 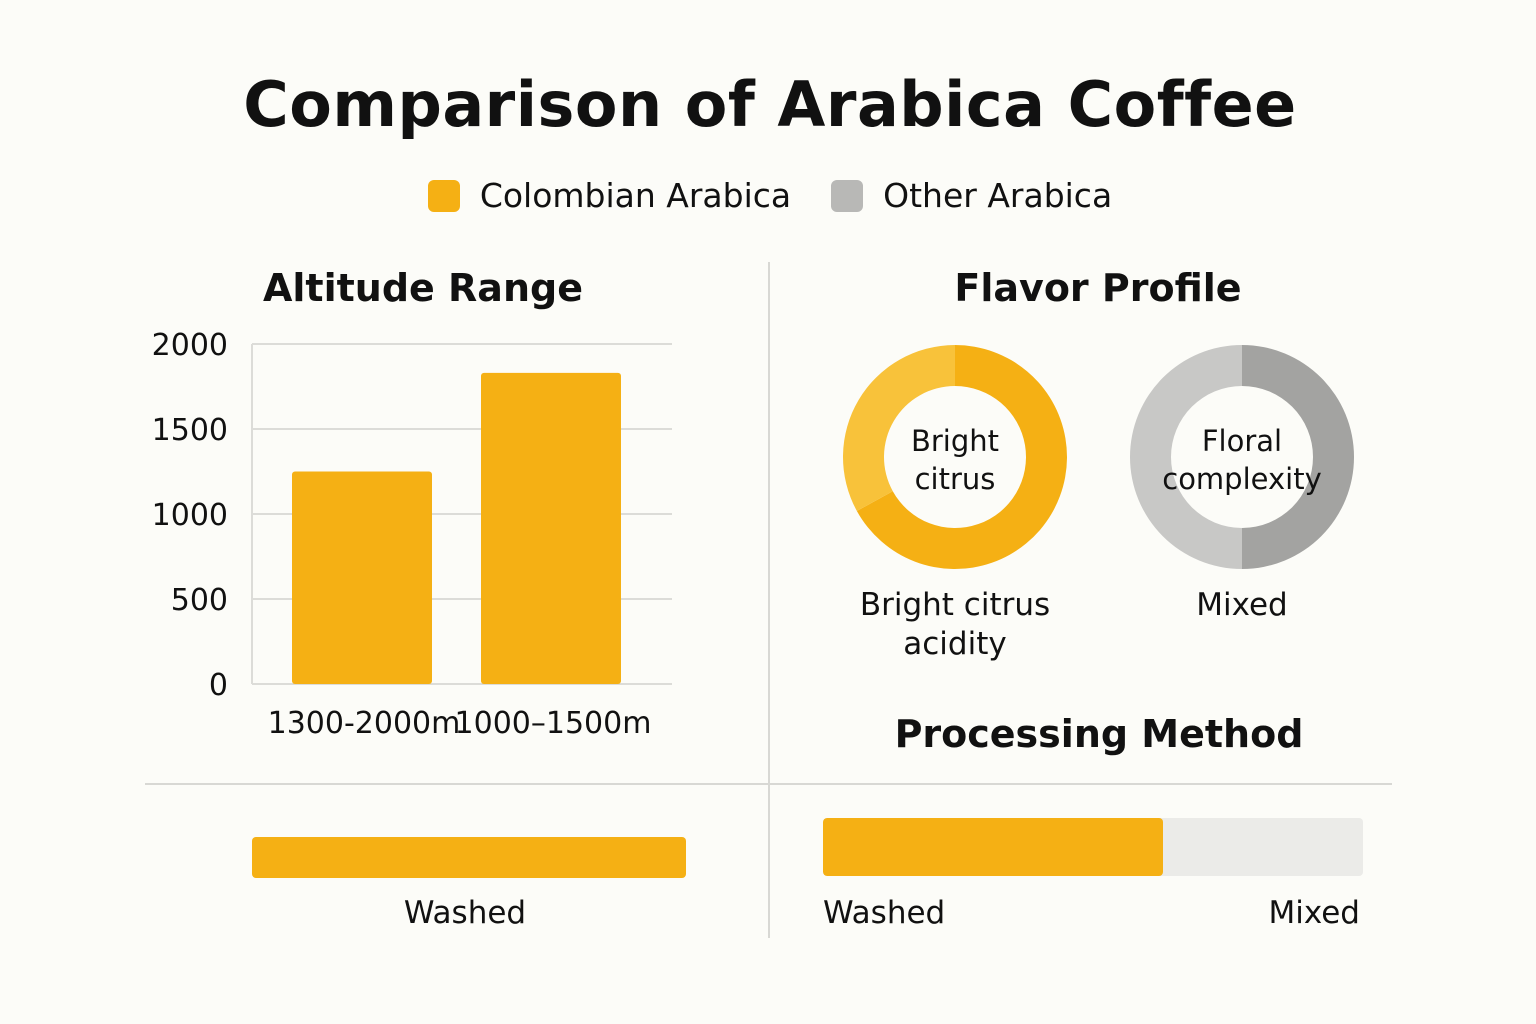 I want to click on label-line: complexity, so click(x=1242, y=479).